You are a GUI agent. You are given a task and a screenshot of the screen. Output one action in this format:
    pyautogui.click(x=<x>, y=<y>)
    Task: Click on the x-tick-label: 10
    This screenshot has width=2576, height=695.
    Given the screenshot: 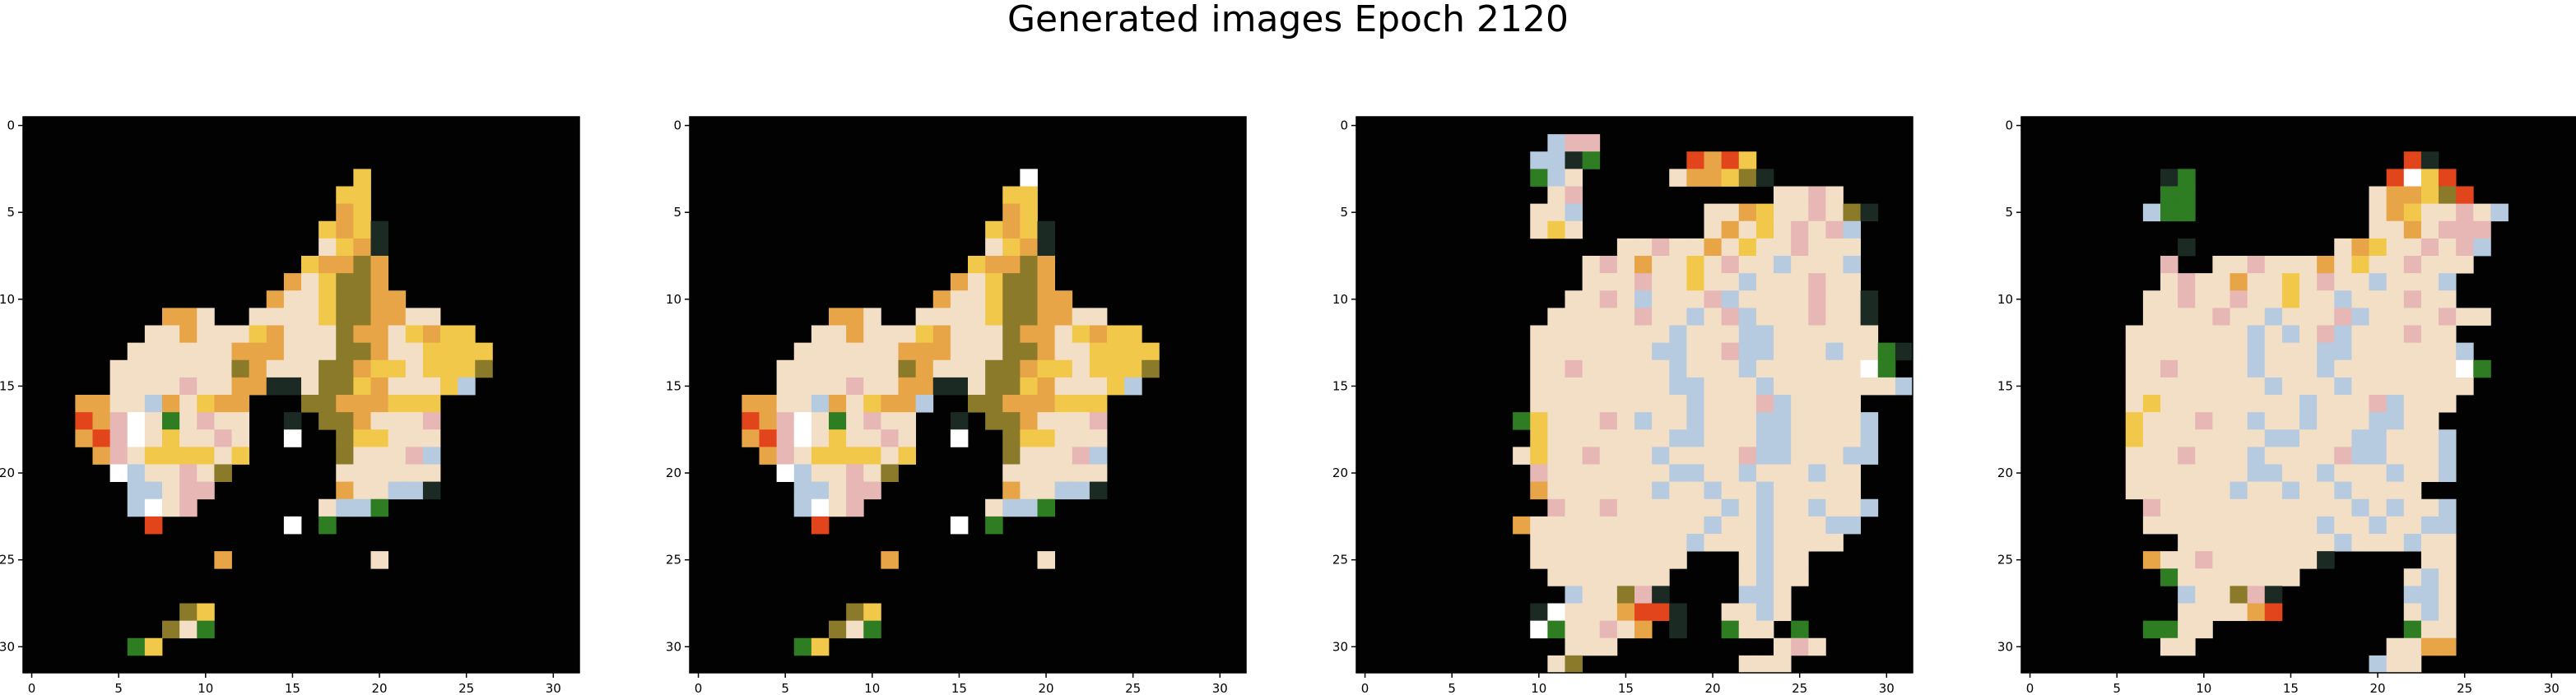 What is the action you would take?
    pyautogui.click(x=872, y=688)
    